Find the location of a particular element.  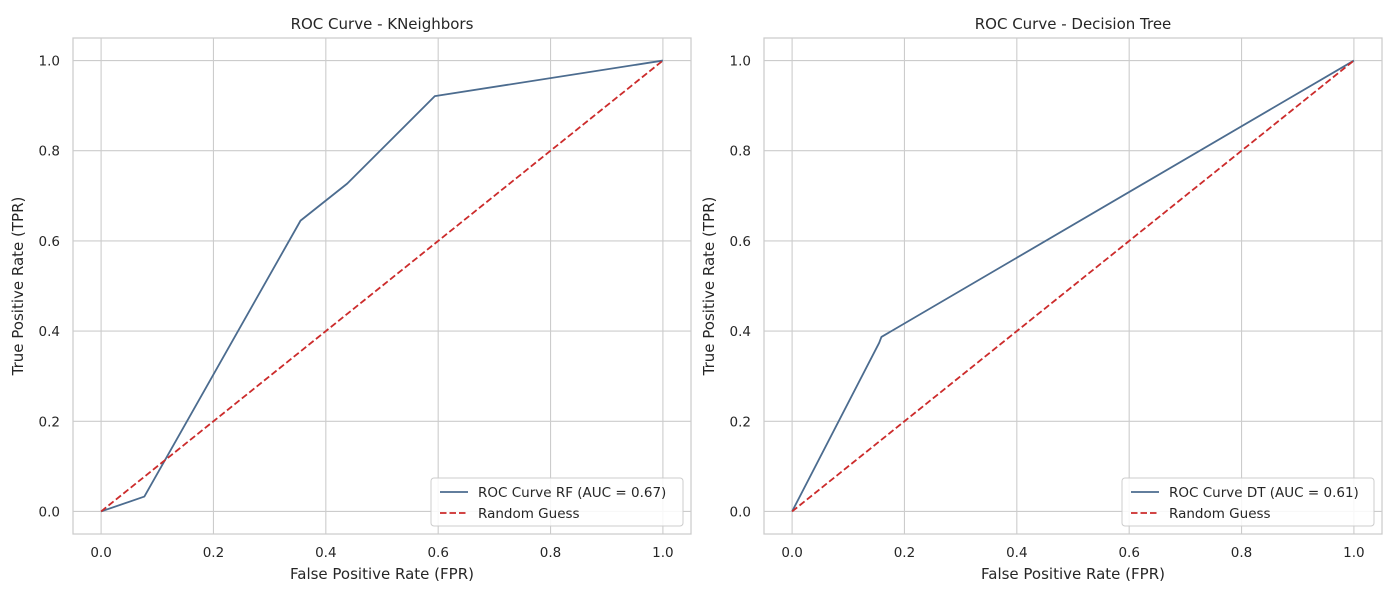

chart-title: ROC Curve - Decision Tree is located at coordinates (1073, 24).